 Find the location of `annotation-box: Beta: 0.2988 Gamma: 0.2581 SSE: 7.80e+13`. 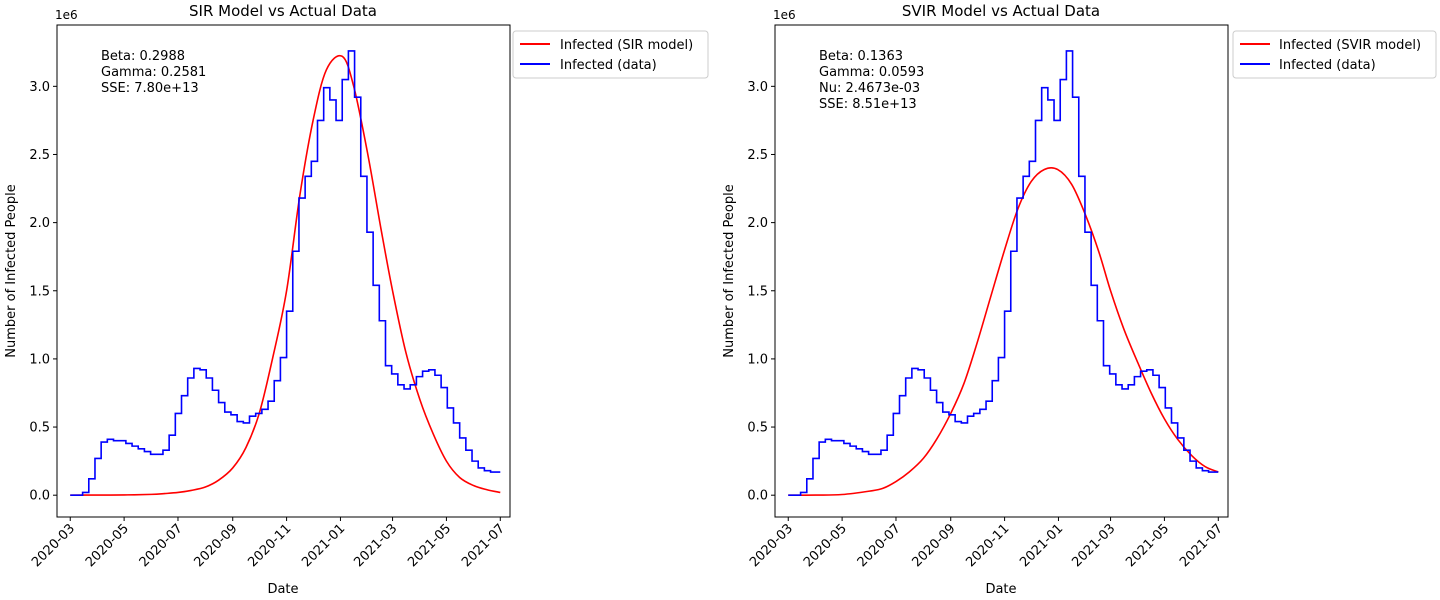

annotation-box: Beta: 0.2988 Gamma: 0.2581 SSE: 7.80e+13 is located at coordinates (153, 72).